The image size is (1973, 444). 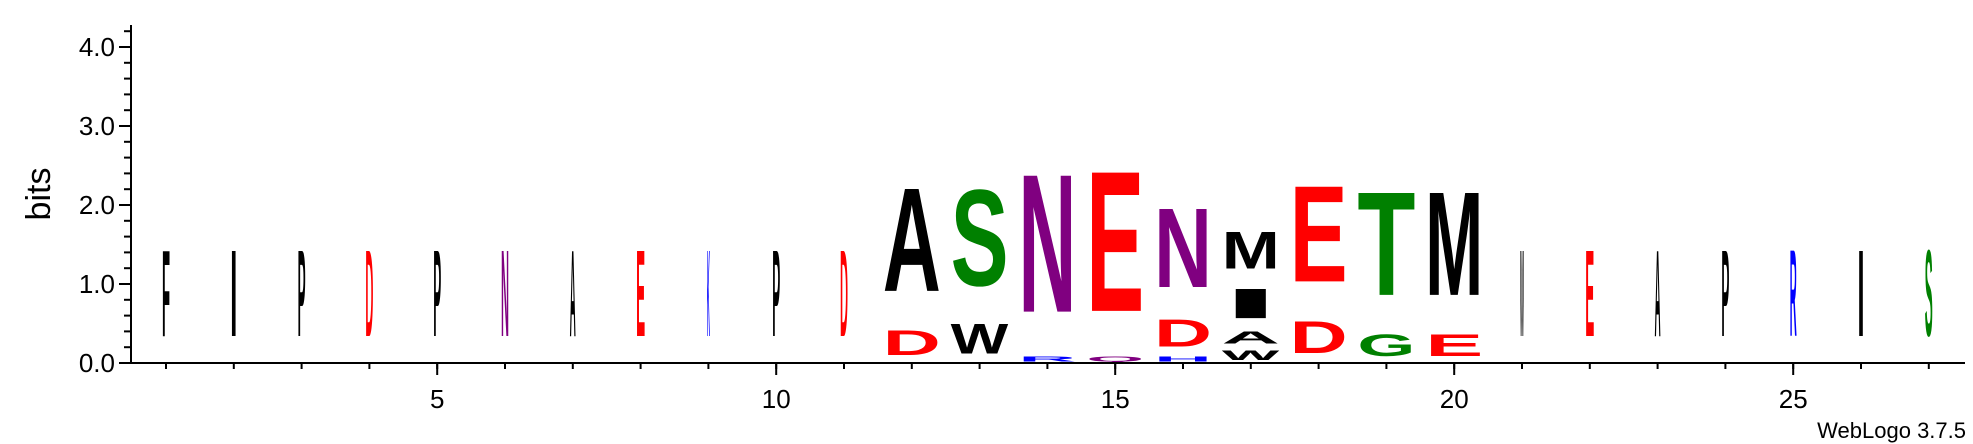 I want to click on logo-letter-A-pos-17: A, so click(x=1251, y=338).